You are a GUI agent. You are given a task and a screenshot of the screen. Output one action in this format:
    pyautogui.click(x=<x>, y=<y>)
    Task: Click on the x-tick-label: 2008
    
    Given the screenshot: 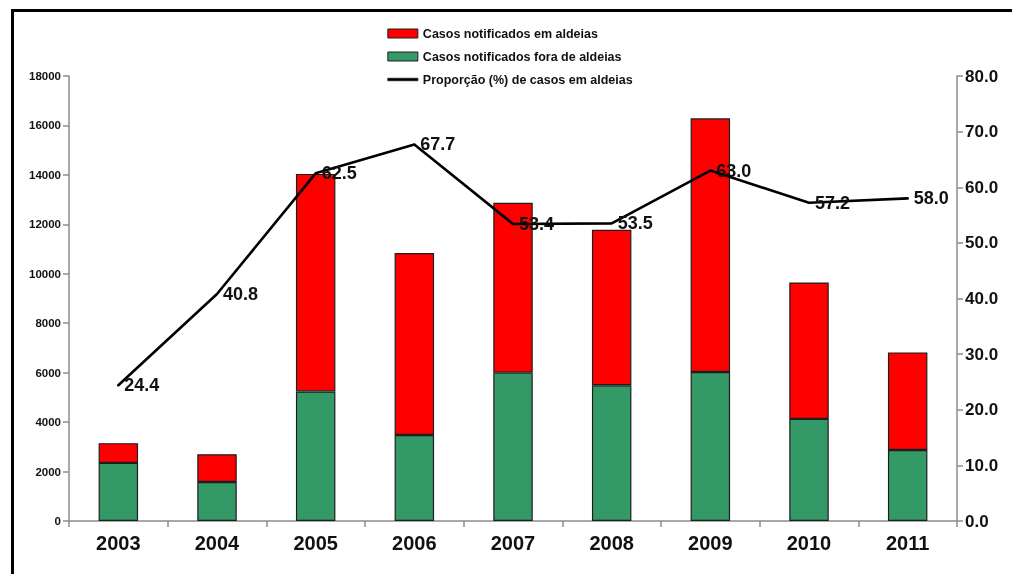 What is the action you would take?
    pyautogui.click(x=611, y=543)
    